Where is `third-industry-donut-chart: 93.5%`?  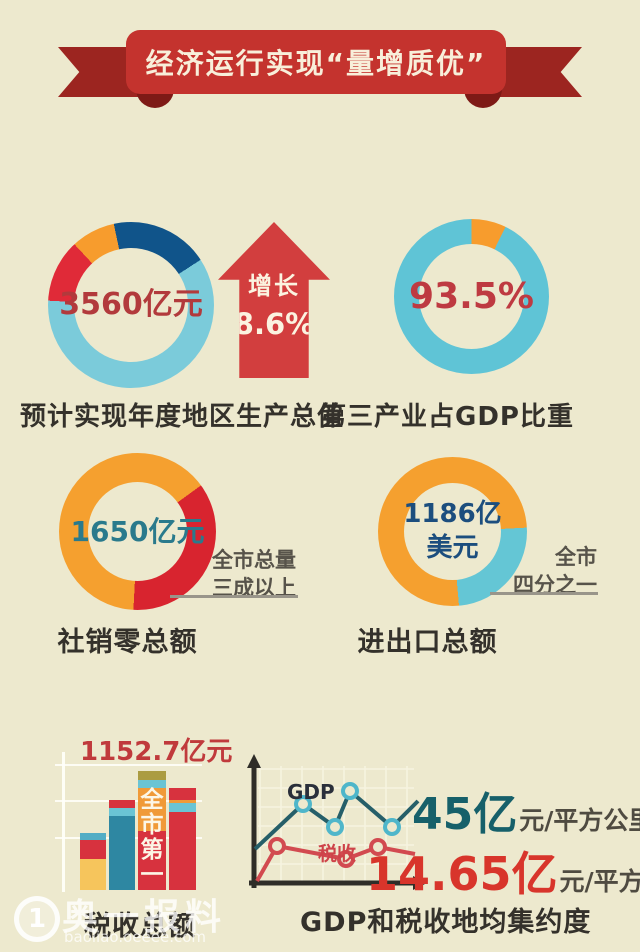 third-industry-donut-chart: 93.5% is located at coordinates (471, 296).